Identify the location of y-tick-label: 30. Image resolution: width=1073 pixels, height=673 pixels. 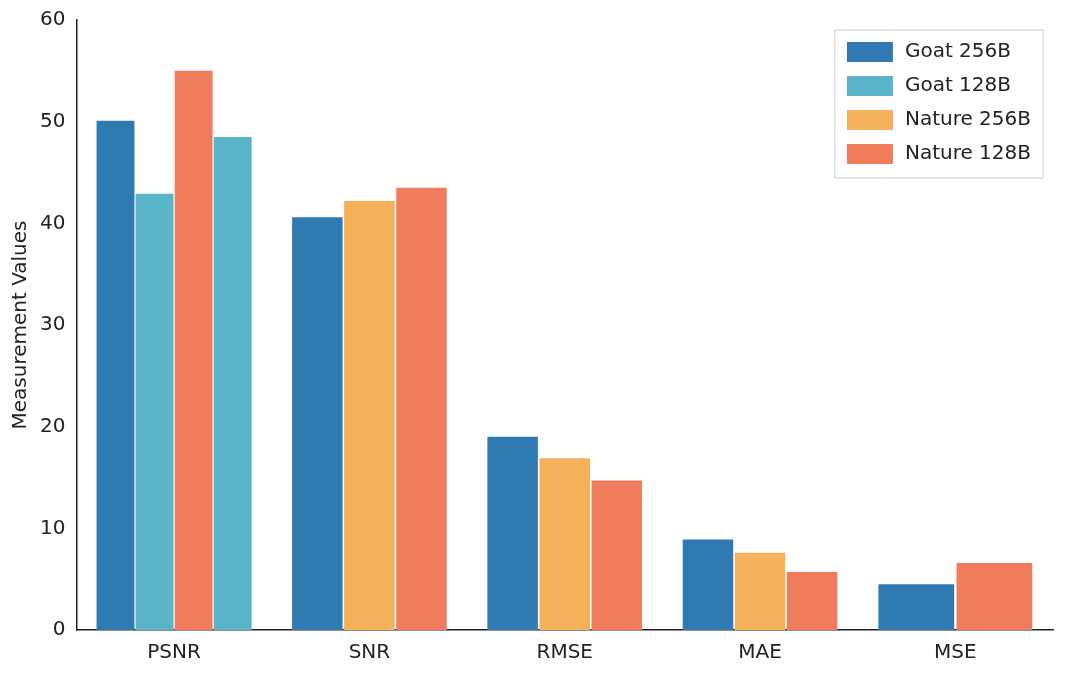
(53, 323).